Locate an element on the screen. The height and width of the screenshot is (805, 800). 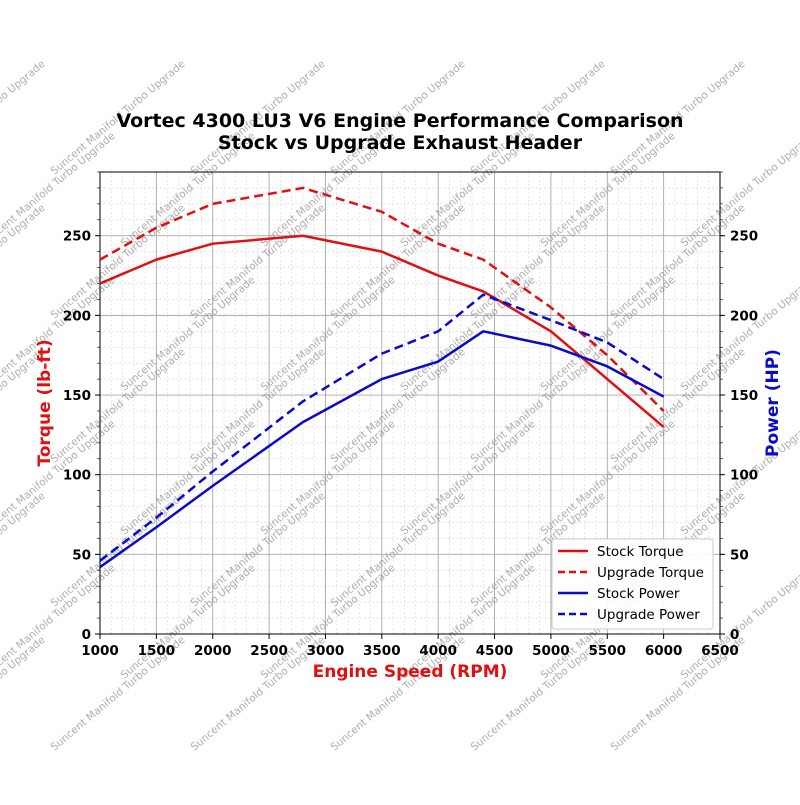
x-tick-label: 4000 is located at coordinates (438, 651).